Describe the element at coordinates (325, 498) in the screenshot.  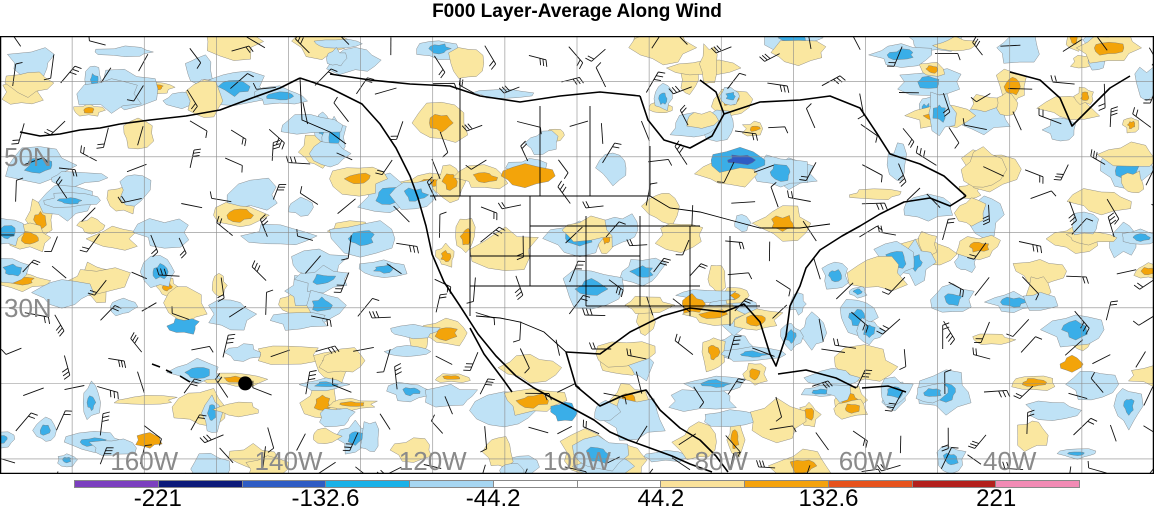
I see `legend-label: -132.6` at that location.